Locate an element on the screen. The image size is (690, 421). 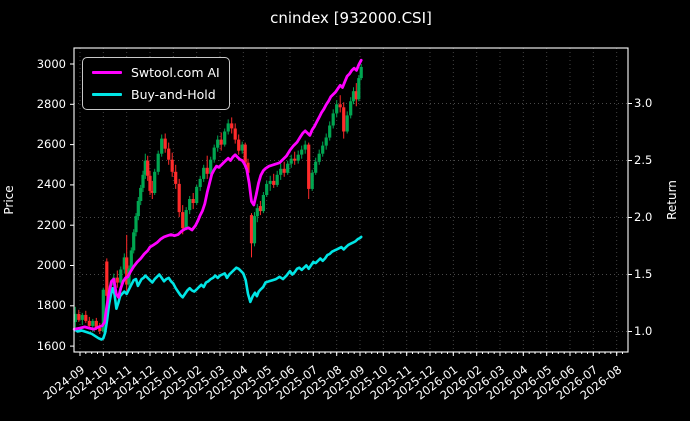
price-tick-label: 2200 is located at coordinates (51, 224).